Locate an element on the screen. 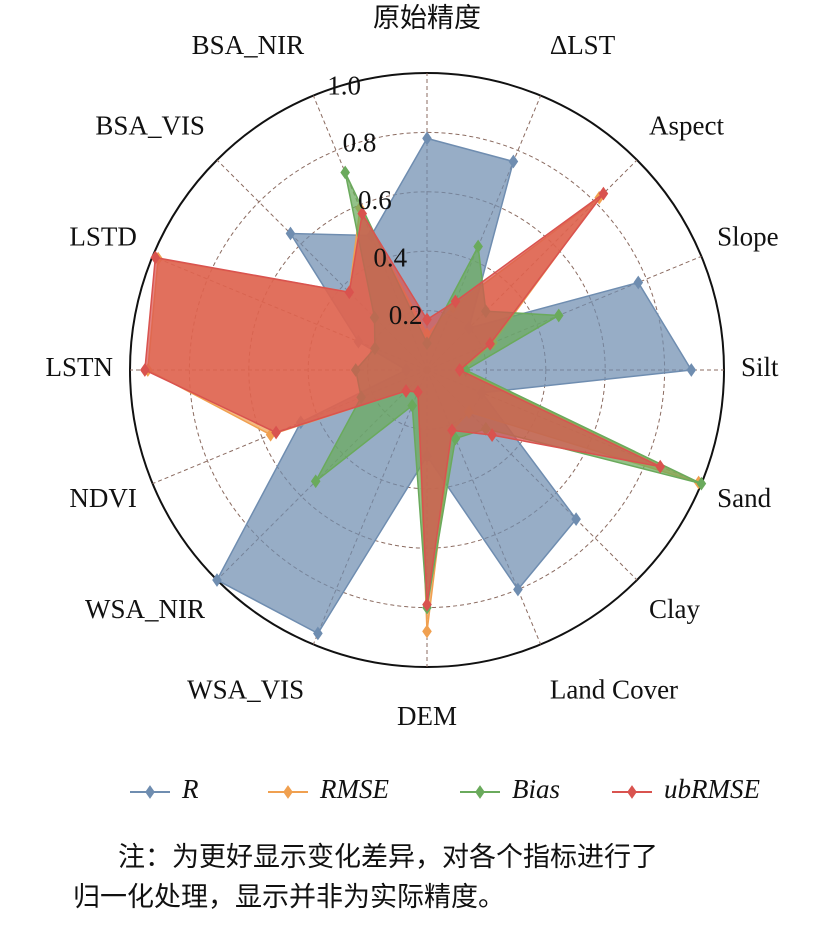  category-label: Slope is located at coordinates (748, 236).